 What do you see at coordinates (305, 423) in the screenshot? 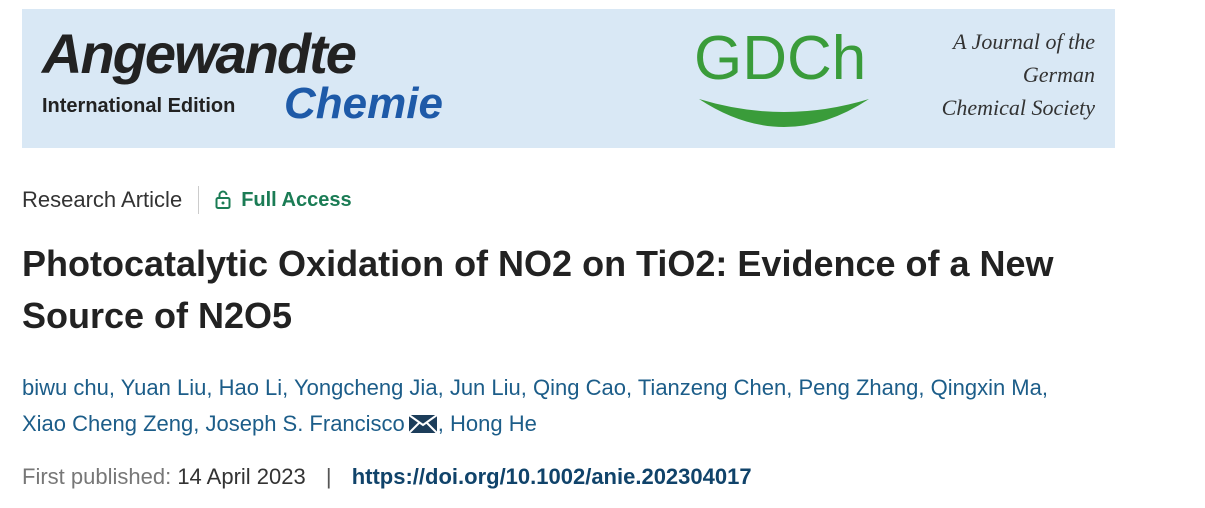
I see `author-name: Joseph S. Francisco` at bounding box center [305, 423].